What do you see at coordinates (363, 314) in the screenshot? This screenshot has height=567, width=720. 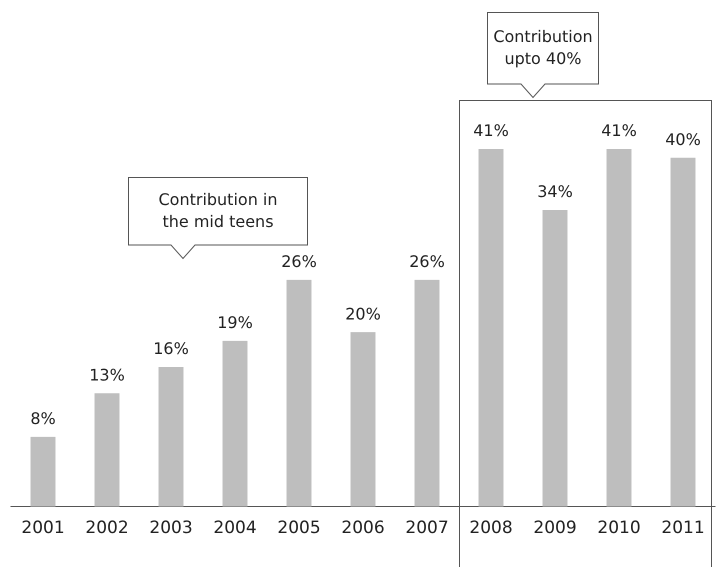 I see `data-label: 20%` at bounding box center [363, 314].